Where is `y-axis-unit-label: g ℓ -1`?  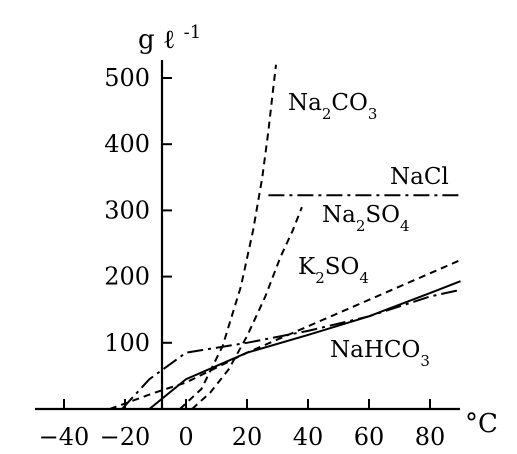
y-axis-unit-label: g ℓ -1 is located at coordinates (169, 39).